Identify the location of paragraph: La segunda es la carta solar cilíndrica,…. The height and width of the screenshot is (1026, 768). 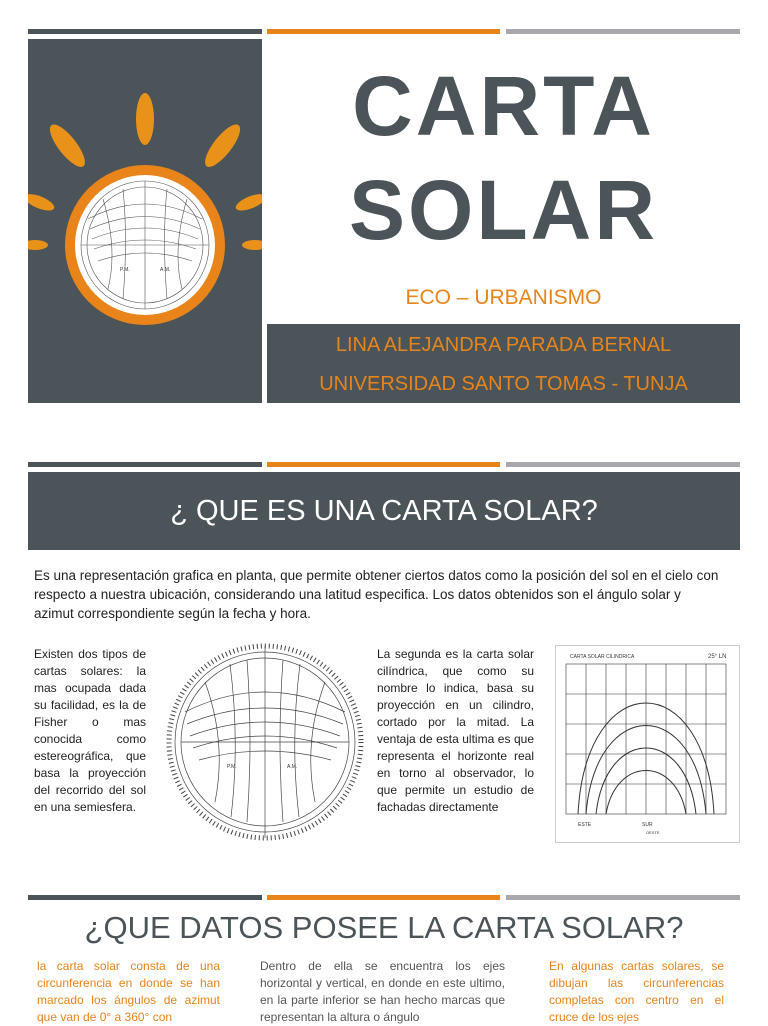
(455, 730).